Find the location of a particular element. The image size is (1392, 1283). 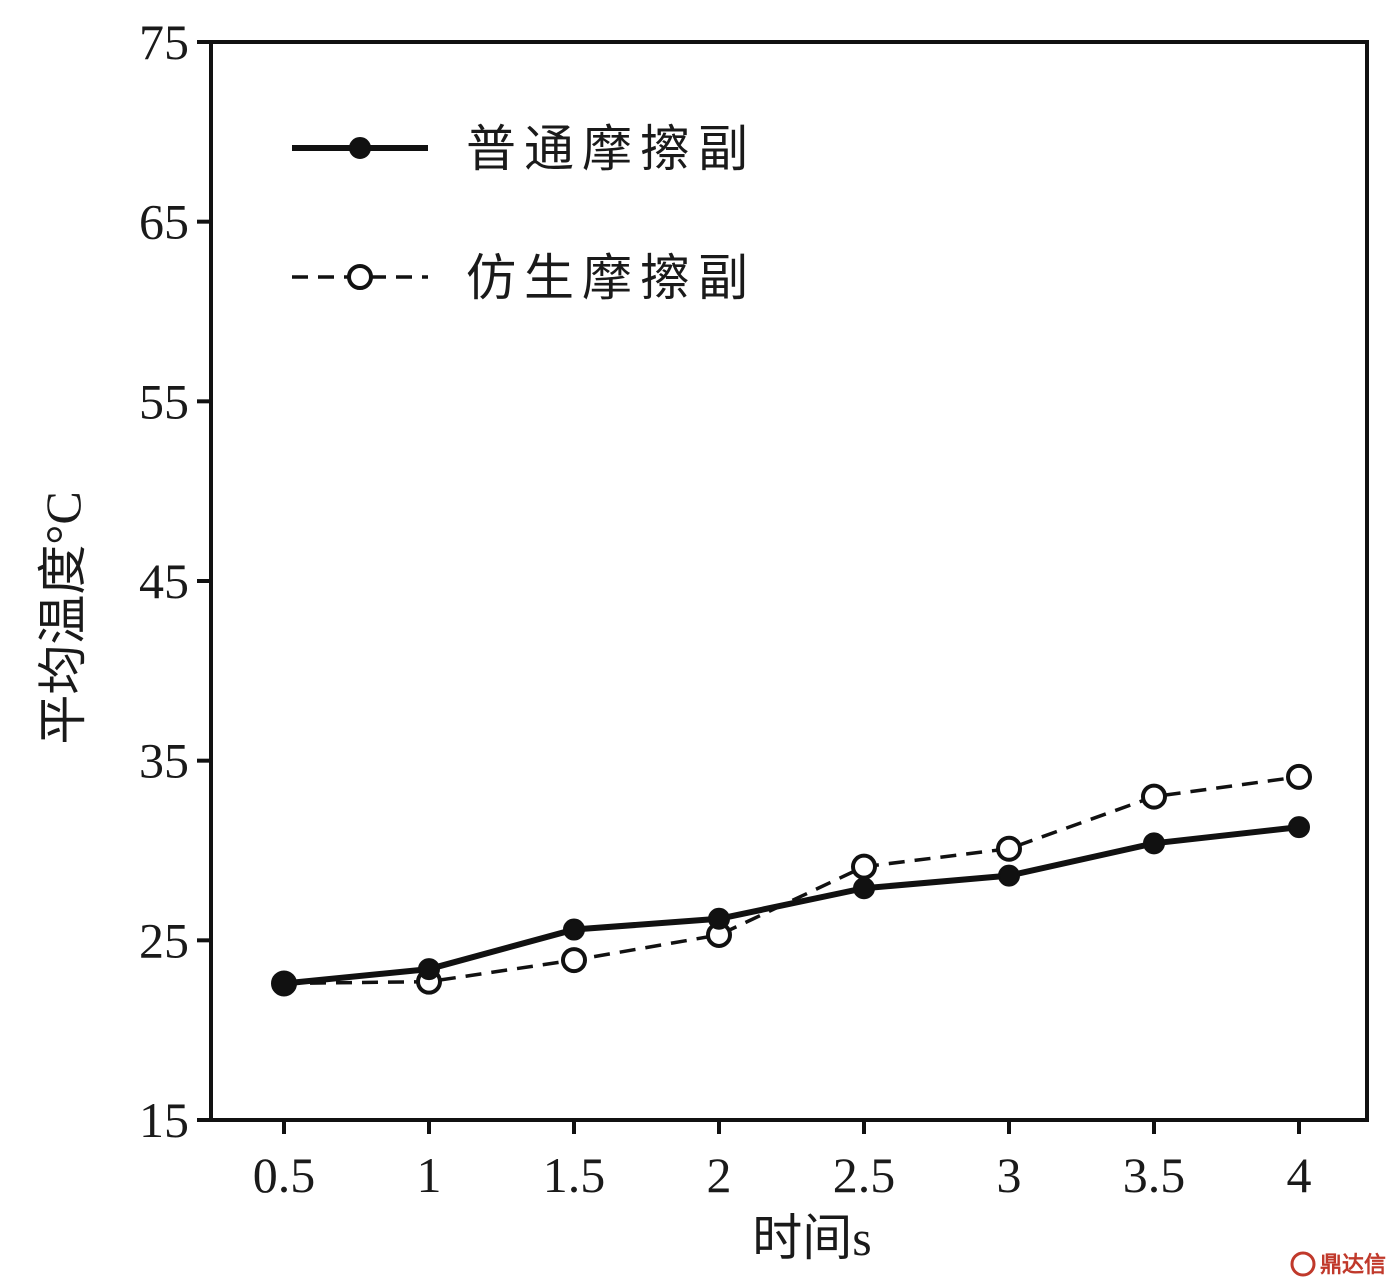

legend-item-1: 普通摩擦副 is located at coordinates (524, 149).